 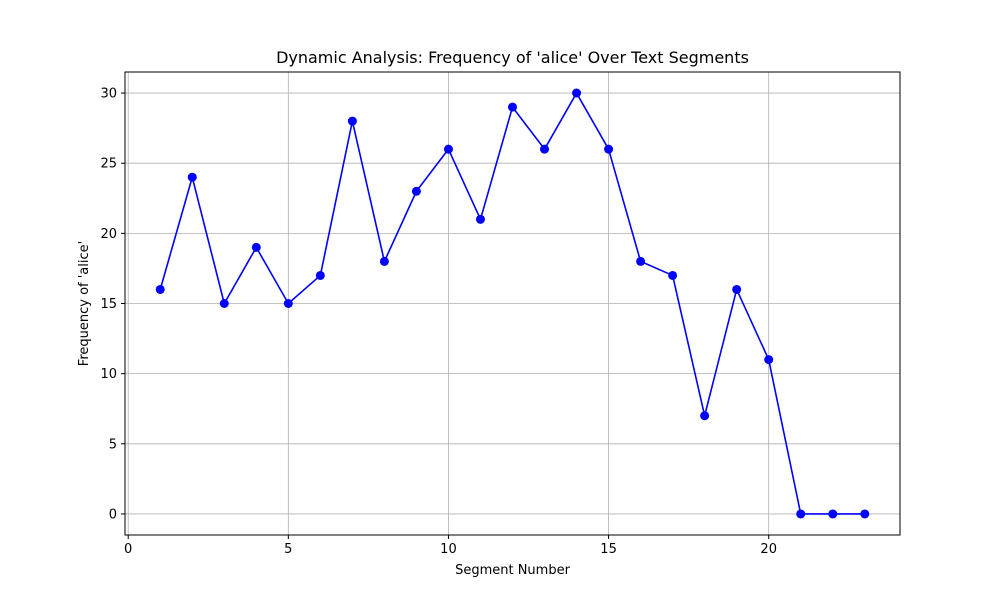 What do you see at coordinates (128, 549) in the screenshot?
I see `x-tick-label: 0` at bounding box center [128, 549].